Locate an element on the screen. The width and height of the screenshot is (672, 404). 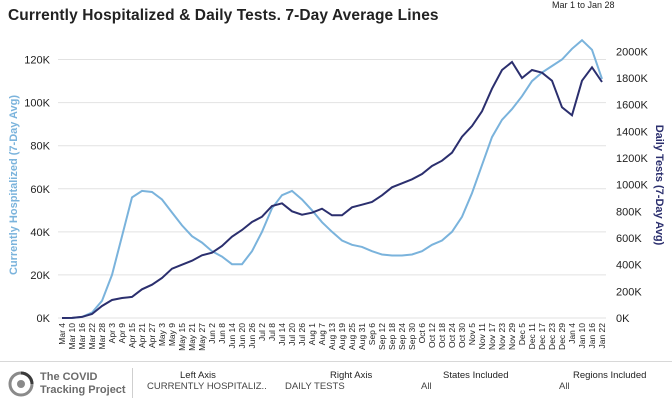
x-tick-label: Mar 10 is located at coordinates (72, 336).